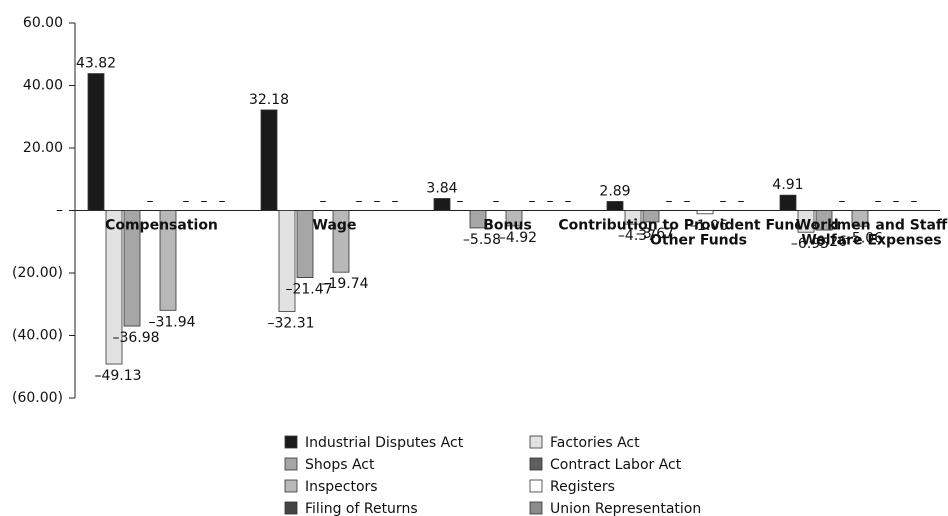  Describe the element at coordinates (441, 189) in the screenshot. I see `data-label: 3.84` at that location.